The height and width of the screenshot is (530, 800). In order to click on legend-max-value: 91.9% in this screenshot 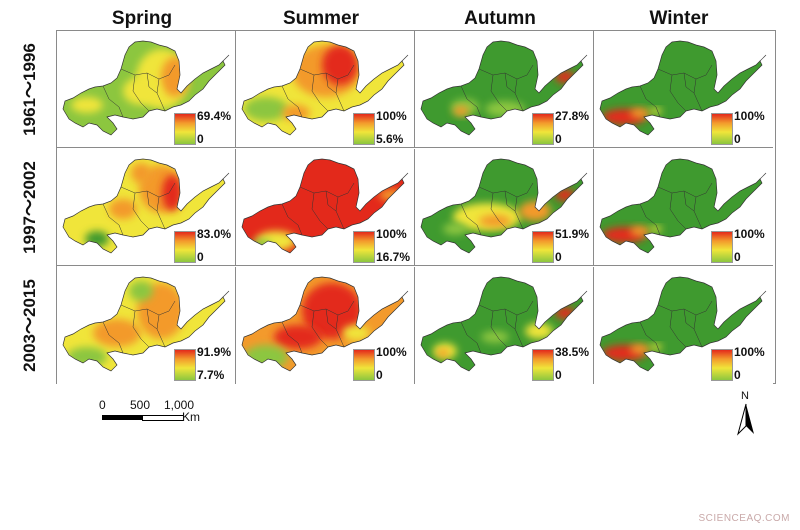, I will do `click(214, 352)`.